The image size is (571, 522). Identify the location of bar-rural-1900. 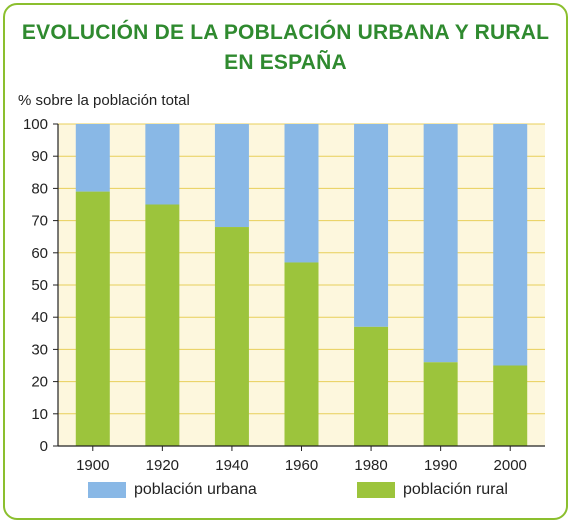
(92, 318).